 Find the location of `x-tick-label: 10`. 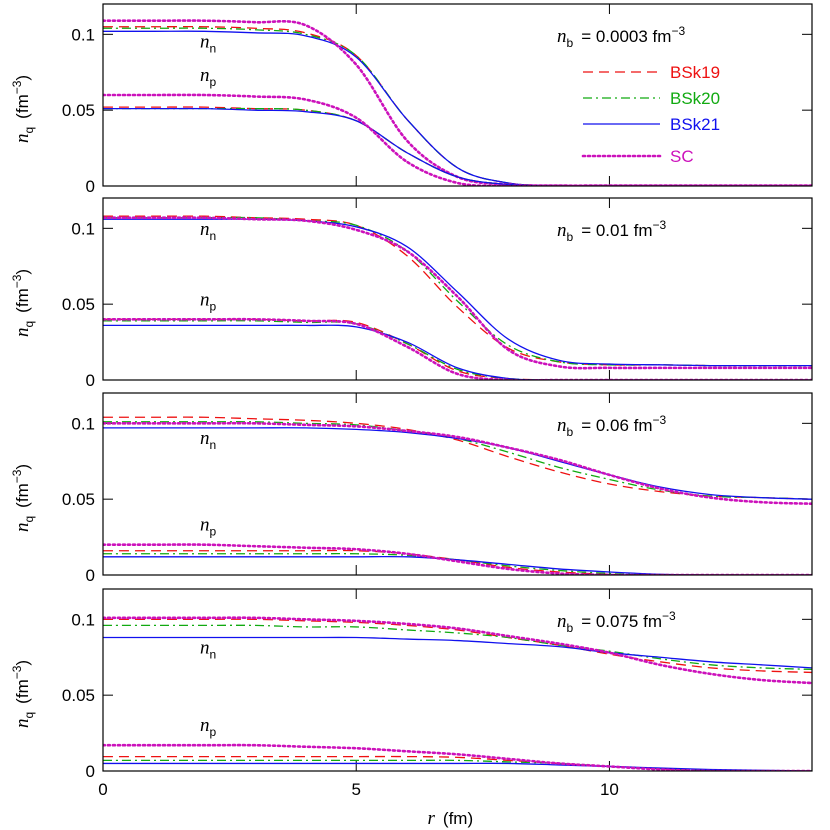

x-tick-label: 10 is located at coordinates (609, 789).